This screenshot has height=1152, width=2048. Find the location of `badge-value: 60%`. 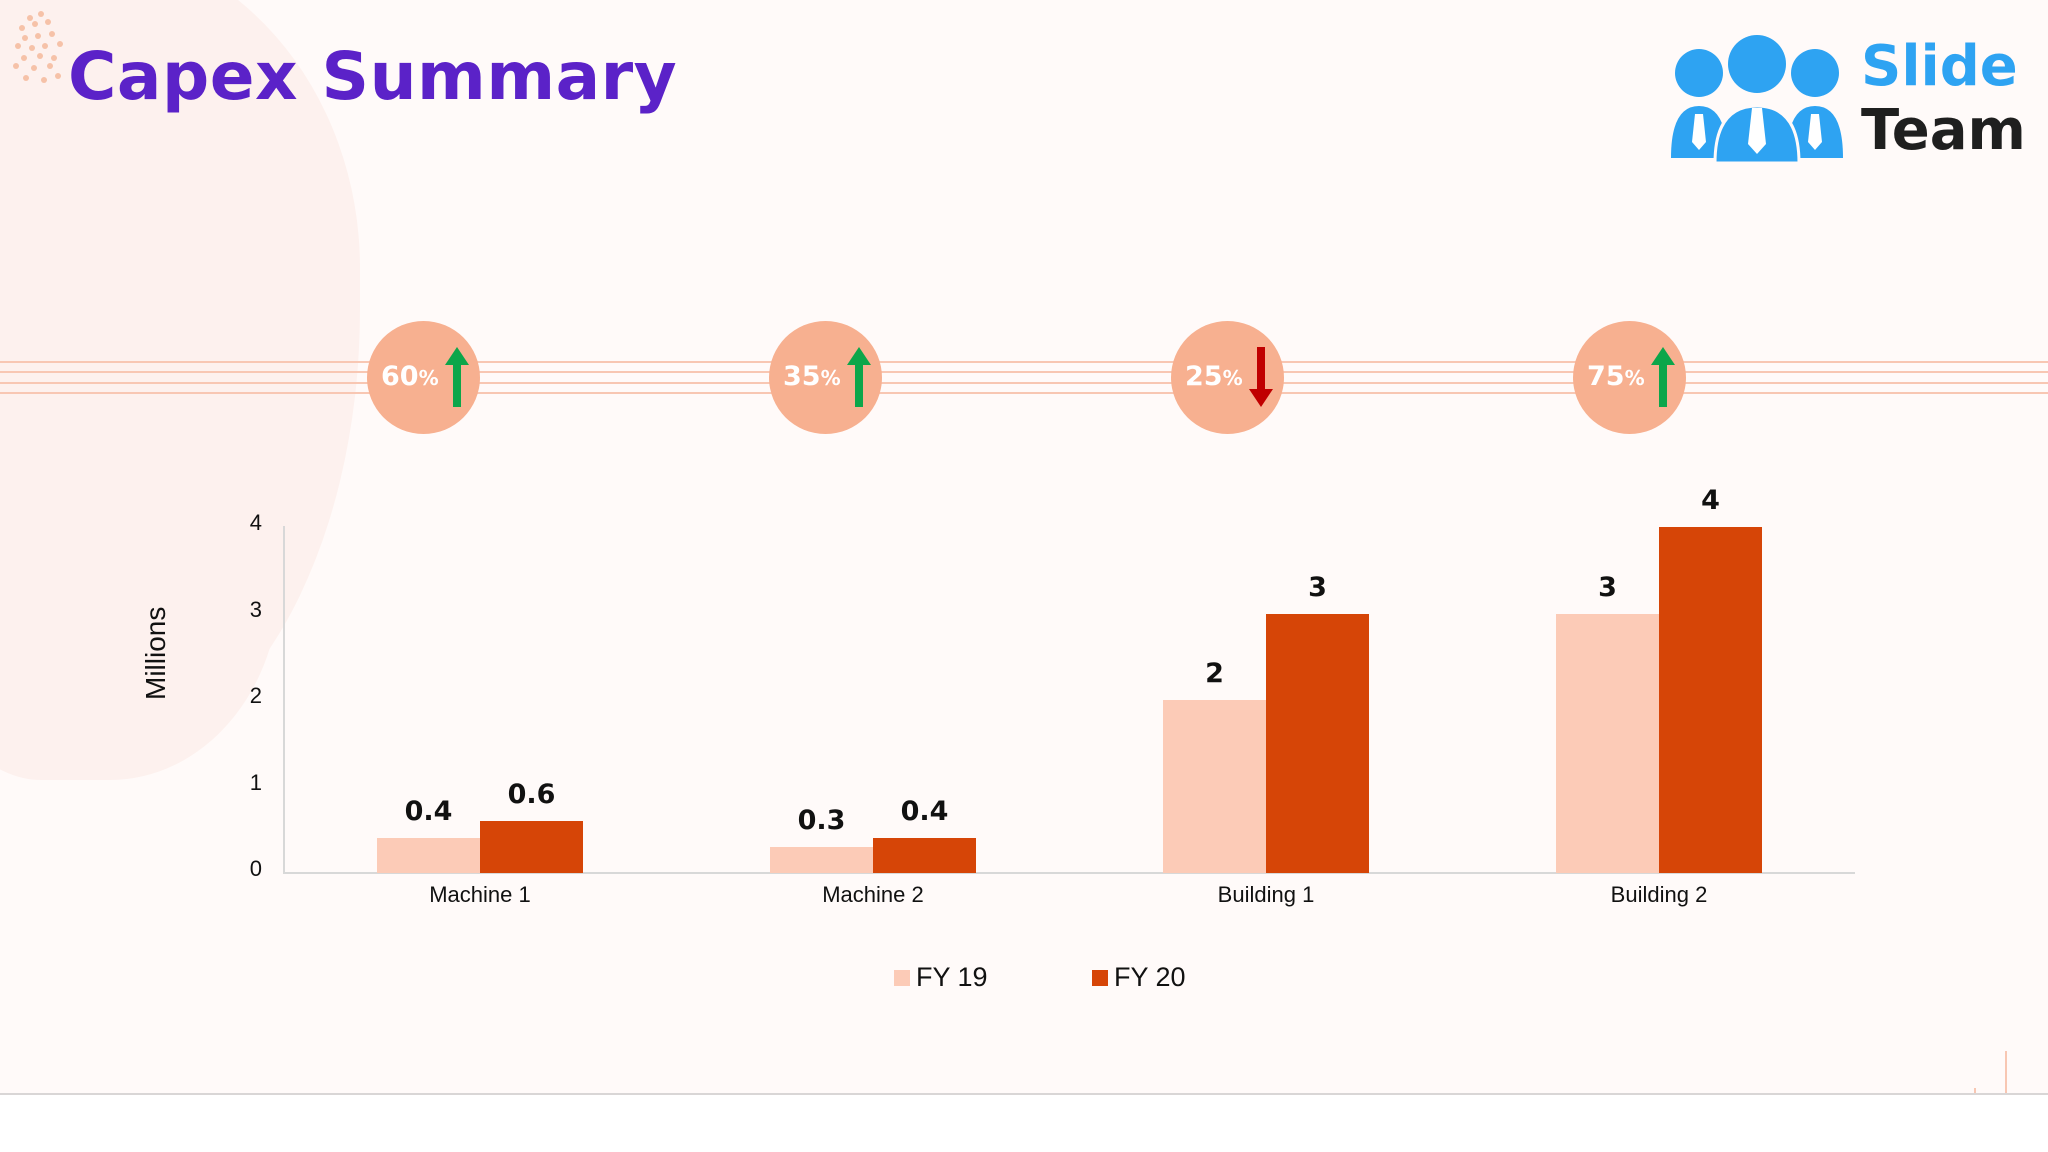

badge-value: 60% is located at coordinates (410, 376).